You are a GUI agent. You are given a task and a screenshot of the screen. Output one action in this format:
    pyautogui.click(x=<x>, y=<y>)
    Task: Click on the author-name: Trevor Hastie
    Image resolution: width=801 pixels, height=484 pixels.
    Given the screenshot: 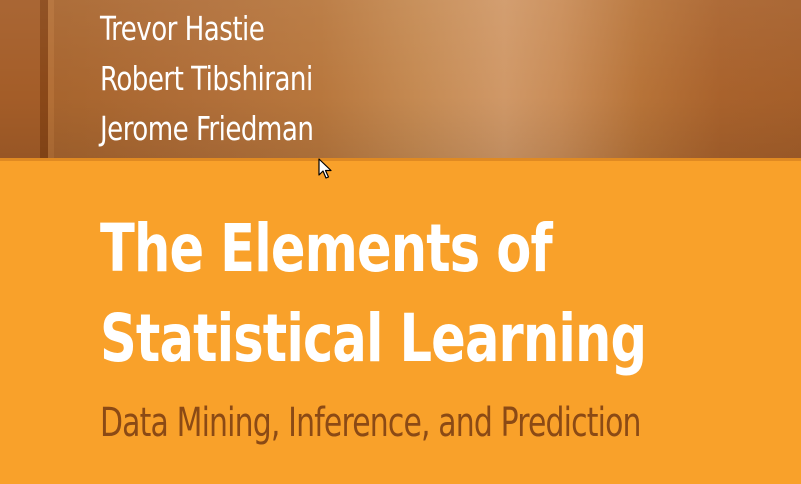 What is the action you would take?
    pyautogui.click(x=182, y=28)
    